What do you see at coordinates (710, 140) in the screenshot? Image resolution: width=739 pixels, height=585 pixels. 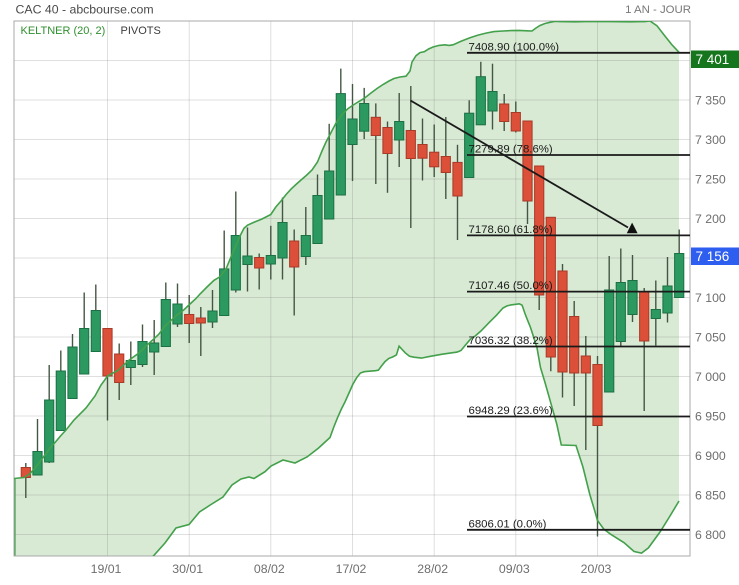 I see `svg-text: 7 300` at bounding box center [710, 140].